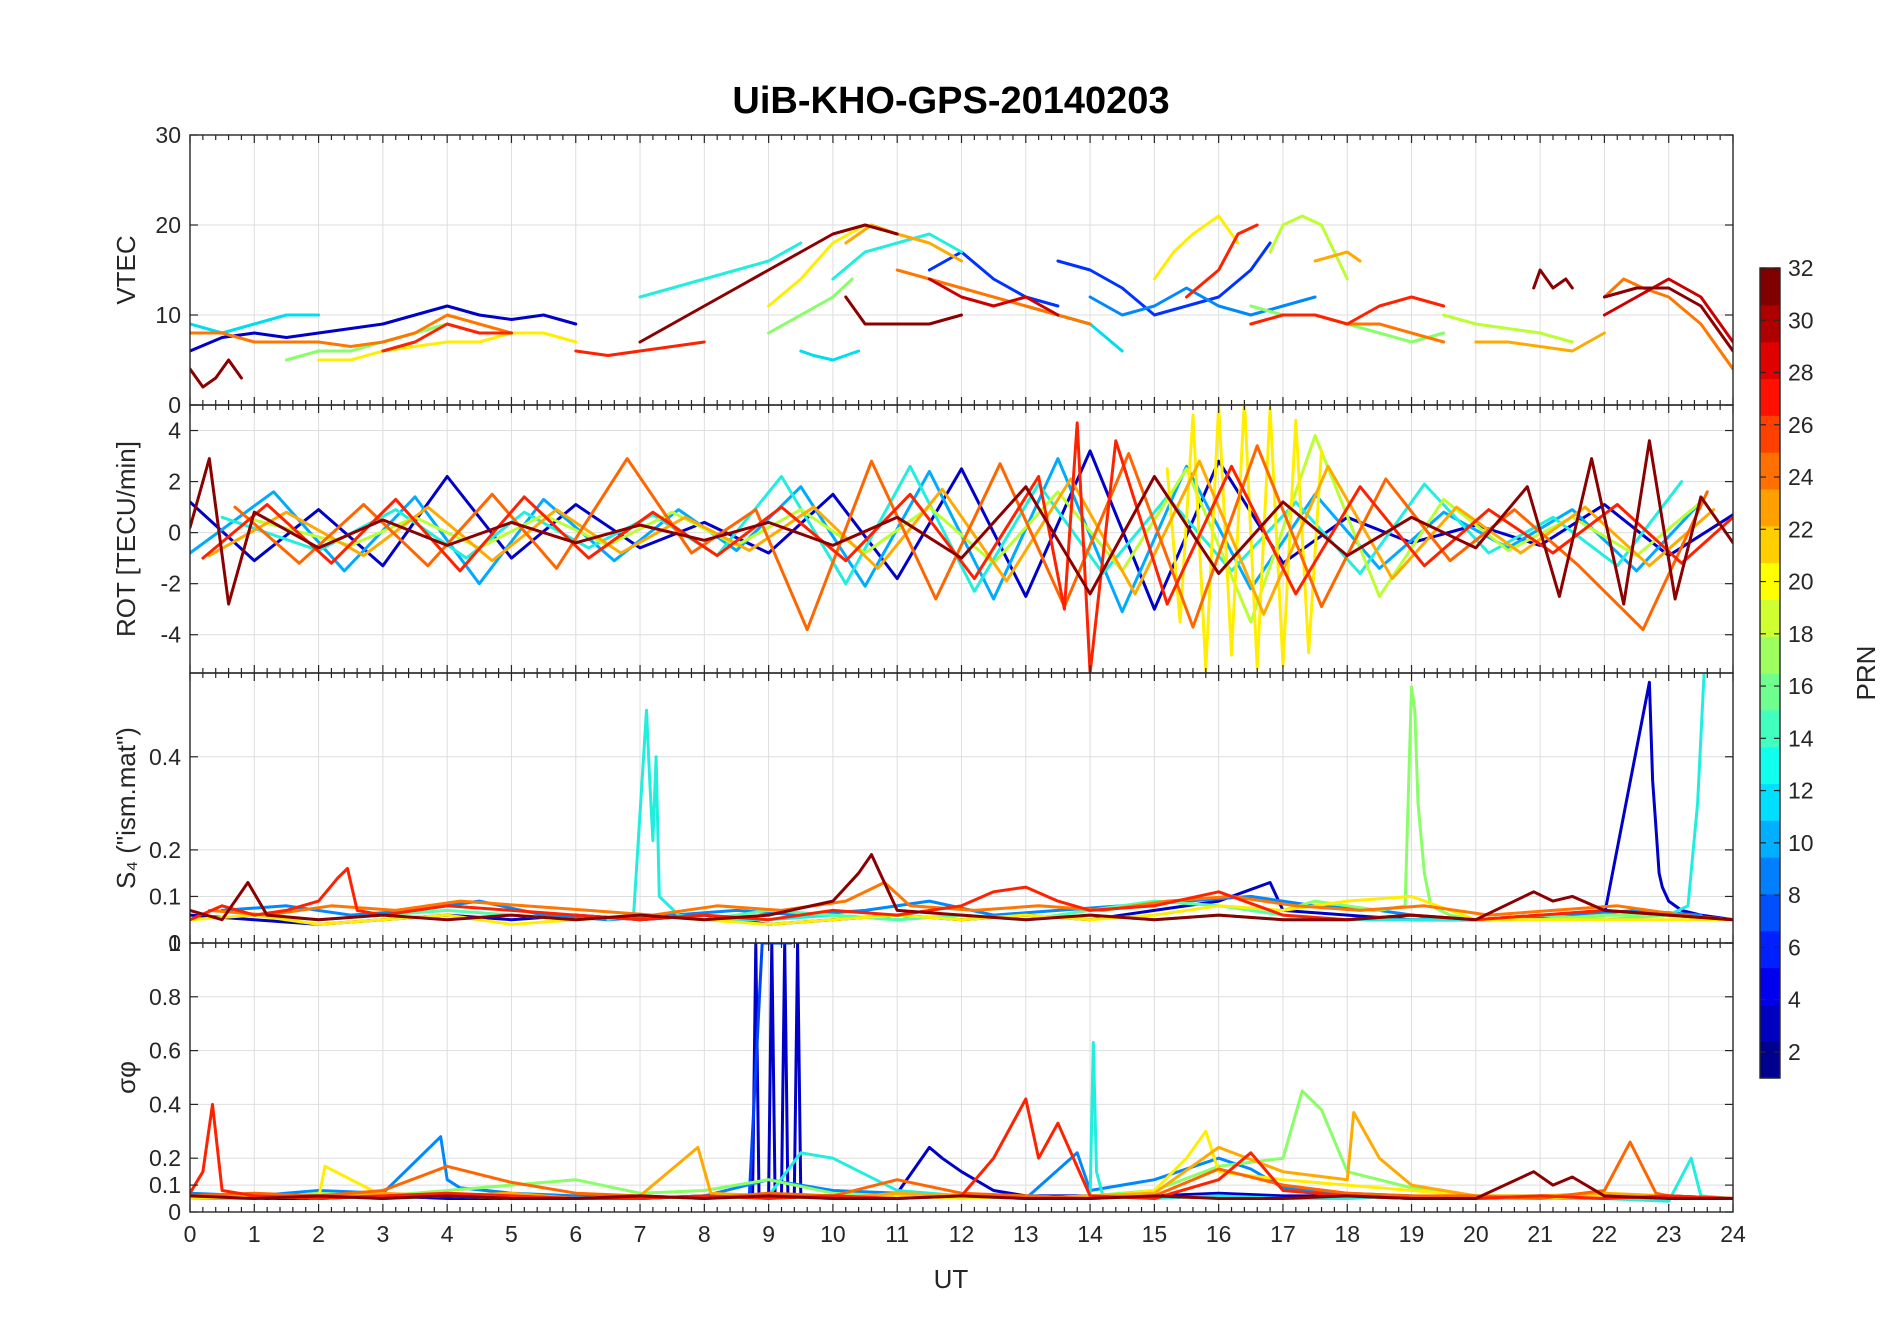 Image resolution: width=1902 pixels, height=1330 pixels. I want to click on colorbar-tick-label: 28, so click(1801, 373).